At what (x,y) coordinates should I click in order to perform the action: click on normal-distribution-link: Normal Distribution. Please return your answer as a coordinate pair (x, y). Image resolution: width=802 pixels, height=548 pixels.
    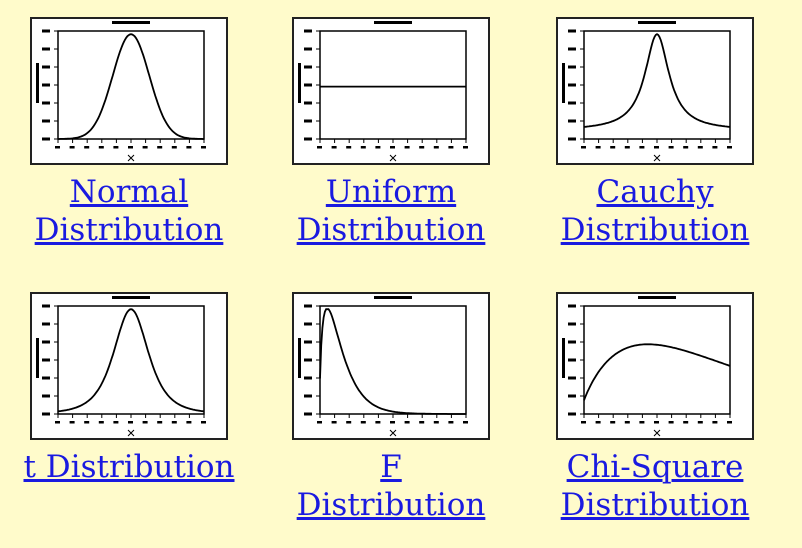
    Looking at the image, I should click on (130, 211).